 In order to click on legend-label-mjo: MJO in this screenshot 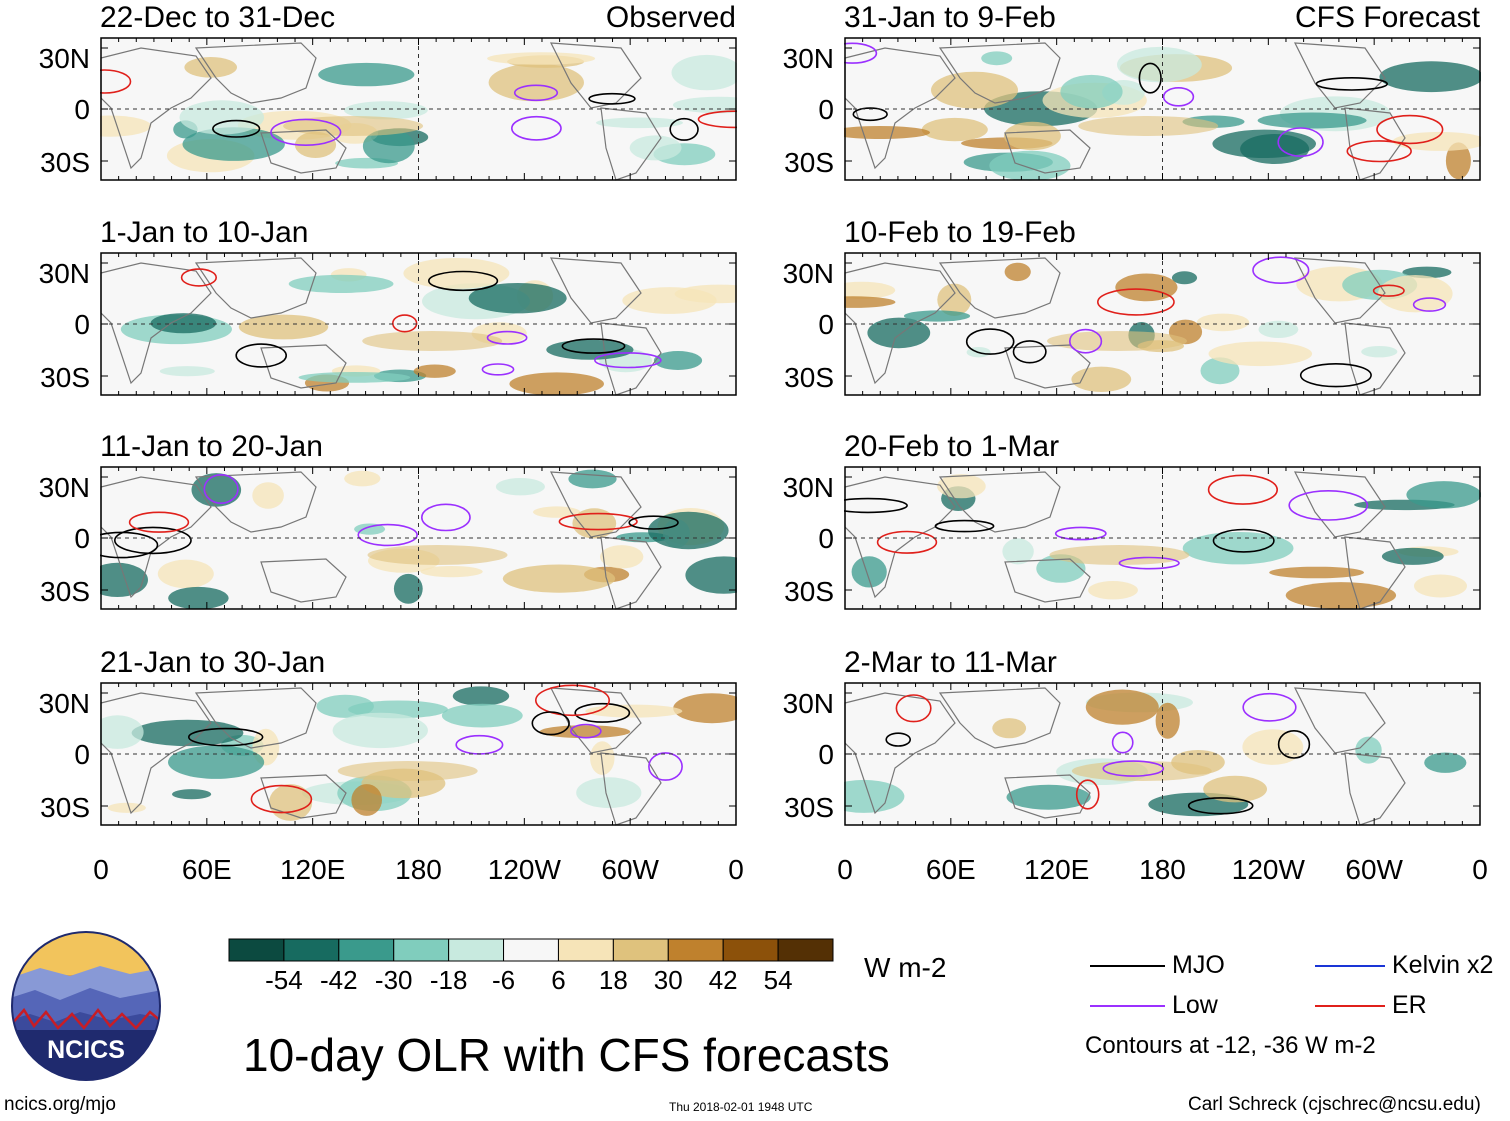, I will do `click(1198, 965)`.